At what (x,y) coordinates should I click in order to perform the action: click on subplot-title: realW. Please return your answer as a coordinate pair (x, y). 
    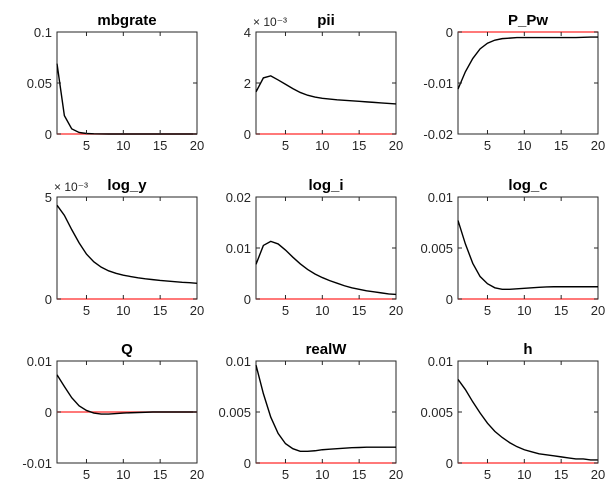
    Looking at the image, I should click on (327, 349).